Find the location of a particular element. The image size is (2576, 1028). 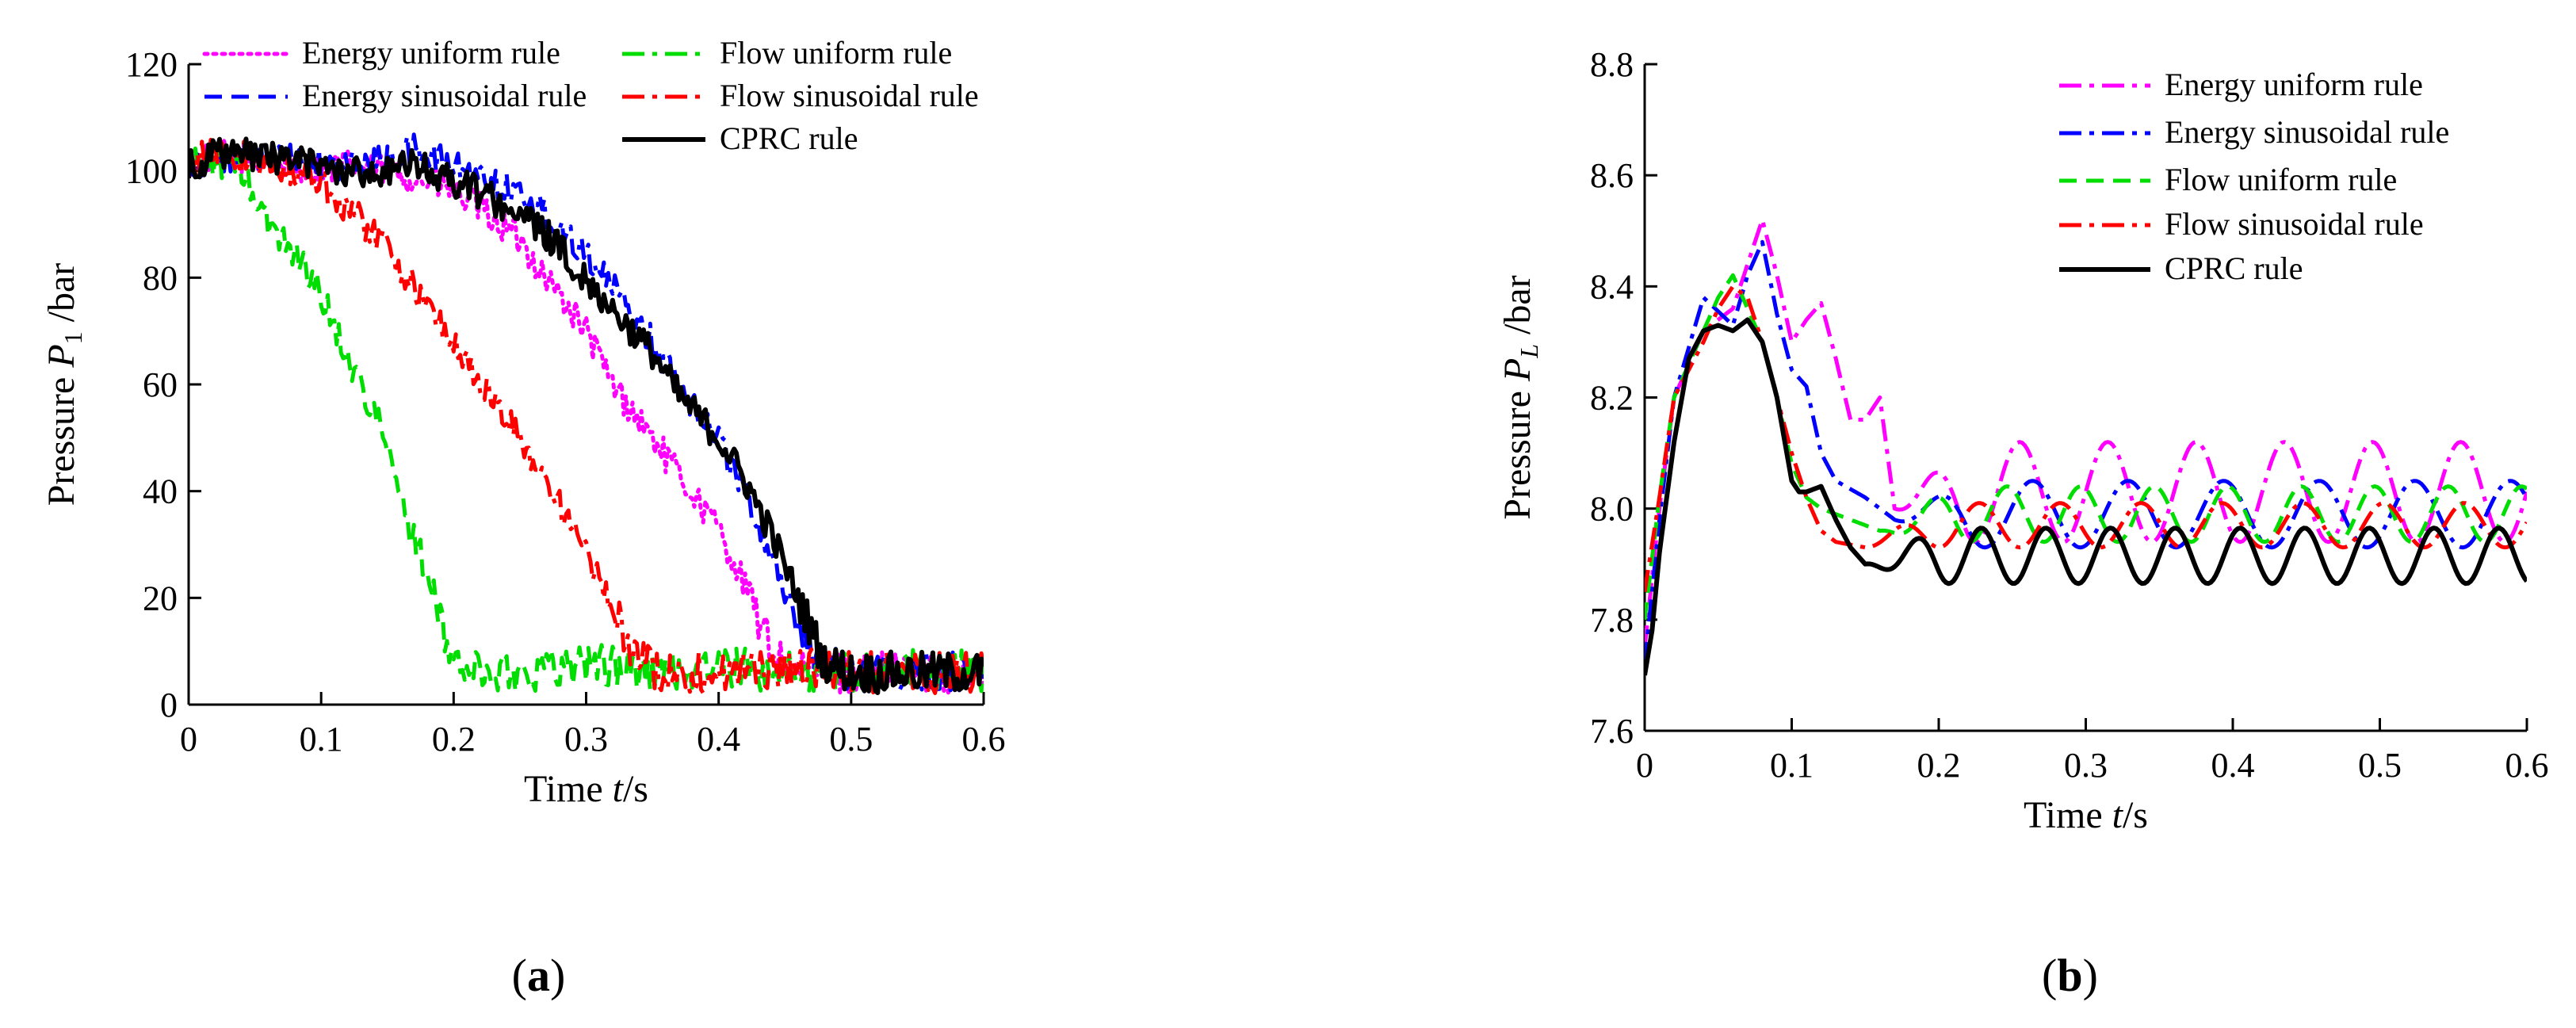

y-tick-label: 8.8 is located at coordinates (1612, 64).